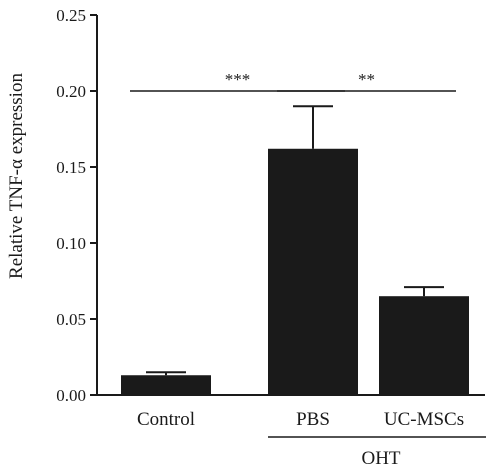 This screenshot has height=475, width=500. I want to click on group-label: OHT, so click(380, 458).